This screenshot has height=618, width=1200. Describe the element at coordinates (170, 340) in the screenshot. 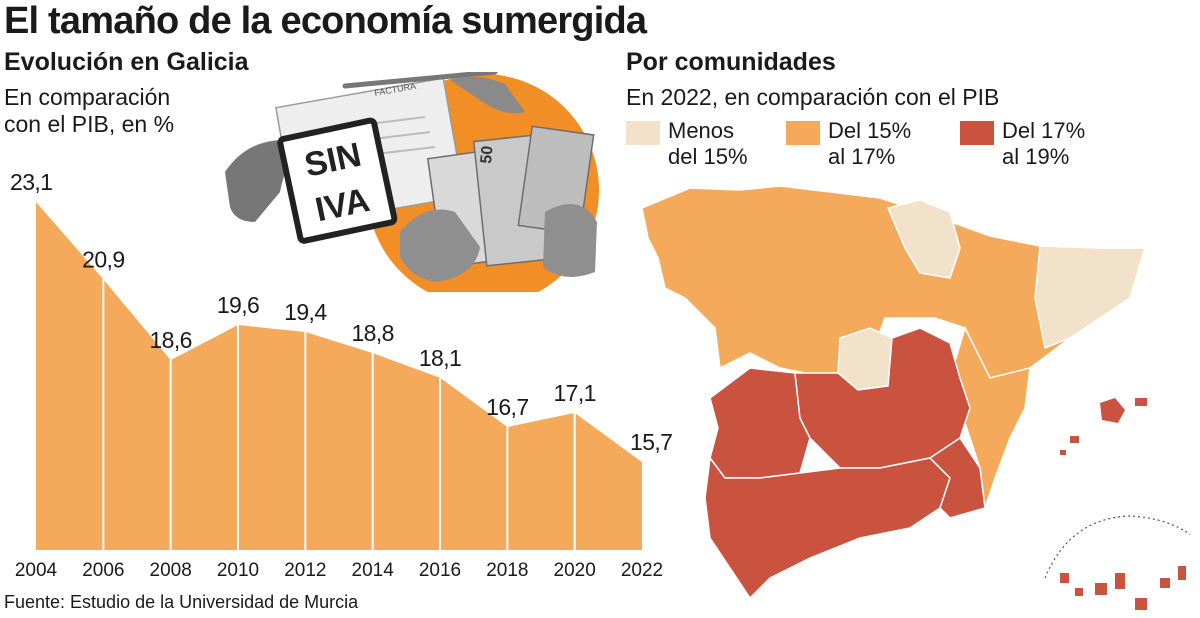

I see `data-label: 18,6` at that location.